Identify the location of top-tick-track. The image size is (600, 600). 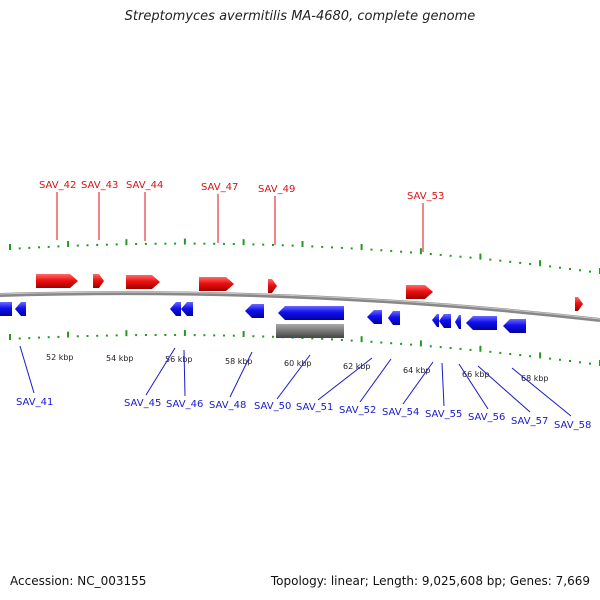
(304, 256).